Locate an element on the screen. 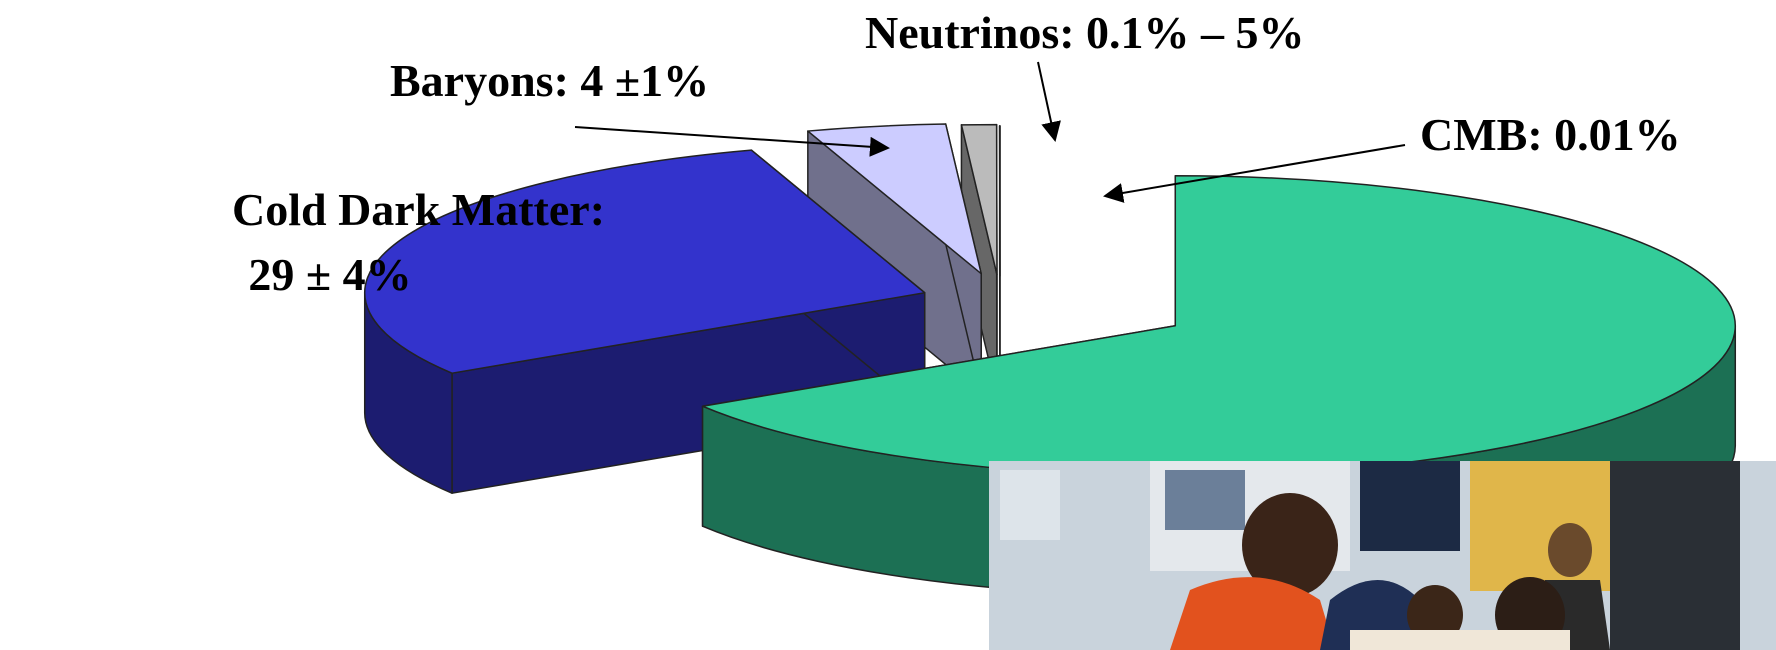 The height and width of the screenshot is (650, 1776). value-label: 0.01% is located at coordinates (1617, 134).